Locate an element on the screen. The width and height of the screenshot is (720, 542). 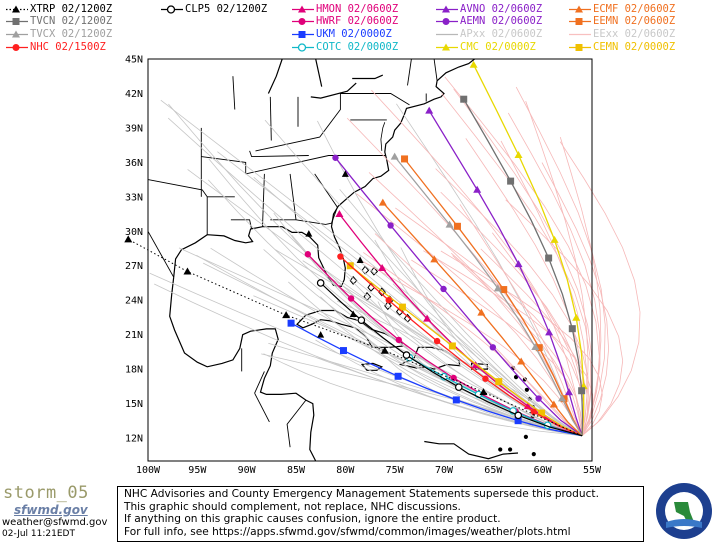
legend-item: NHC 02/1500Z is located at coordinates (70, 47).